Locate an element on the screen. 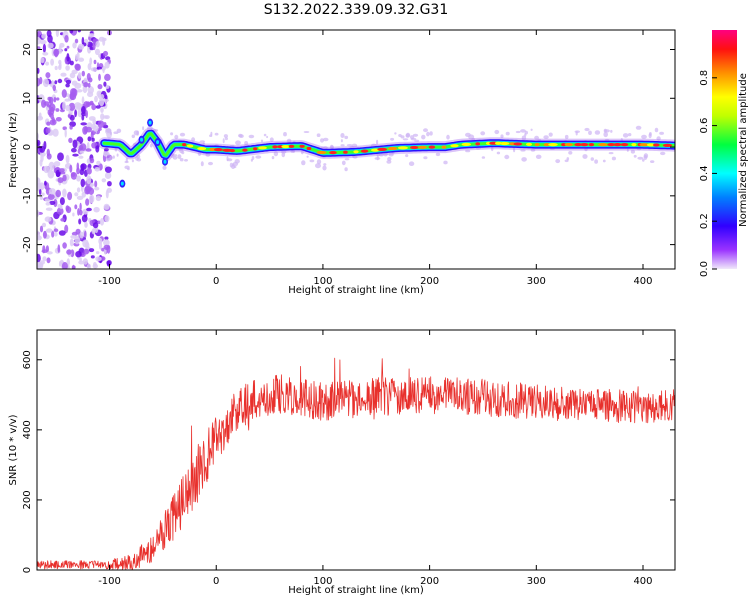 The height and width of the screenshot is (600, 750). spectrogram-xtick-label: 0 is located at coordinates (216, 281).